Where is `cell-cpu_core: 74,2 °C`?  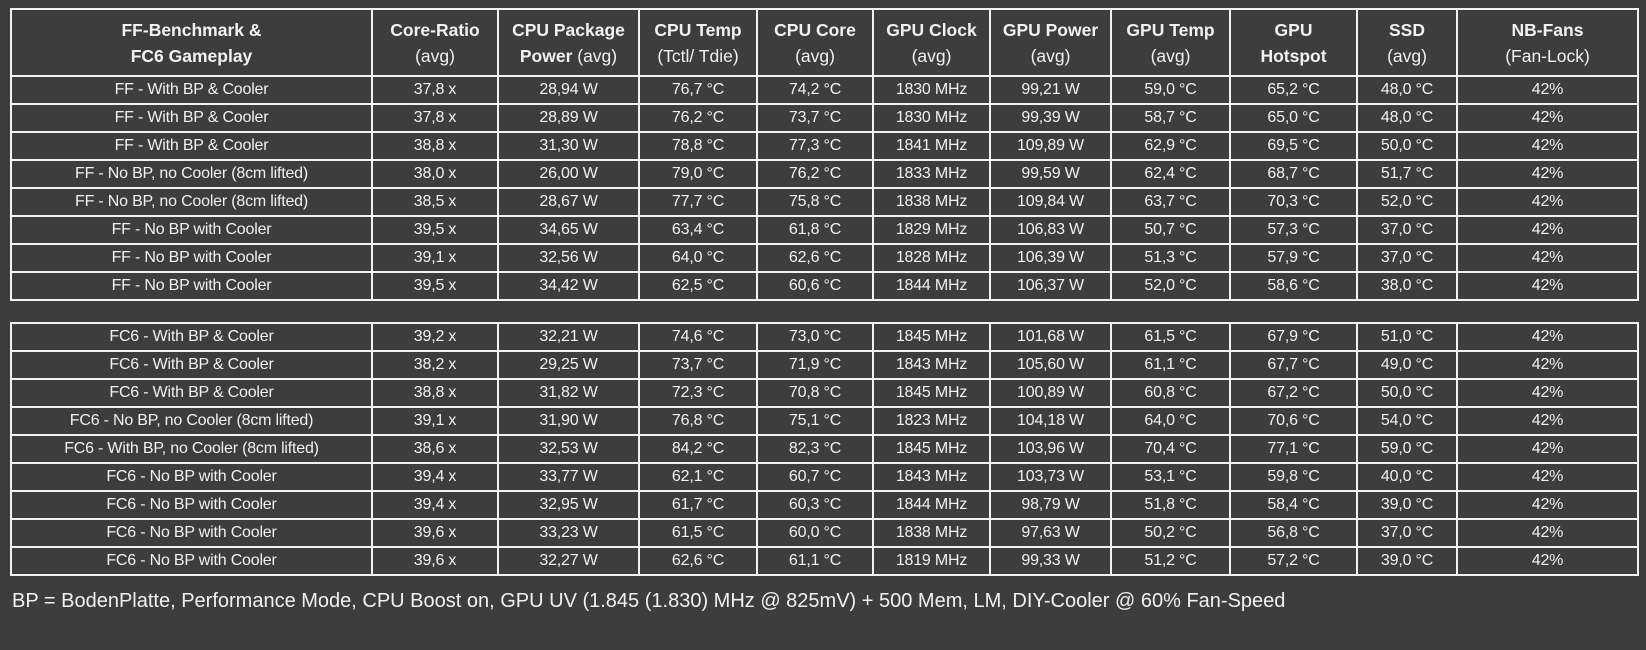
cell-cpu_core: 74,2 °C is located at coordinates (815, 90).